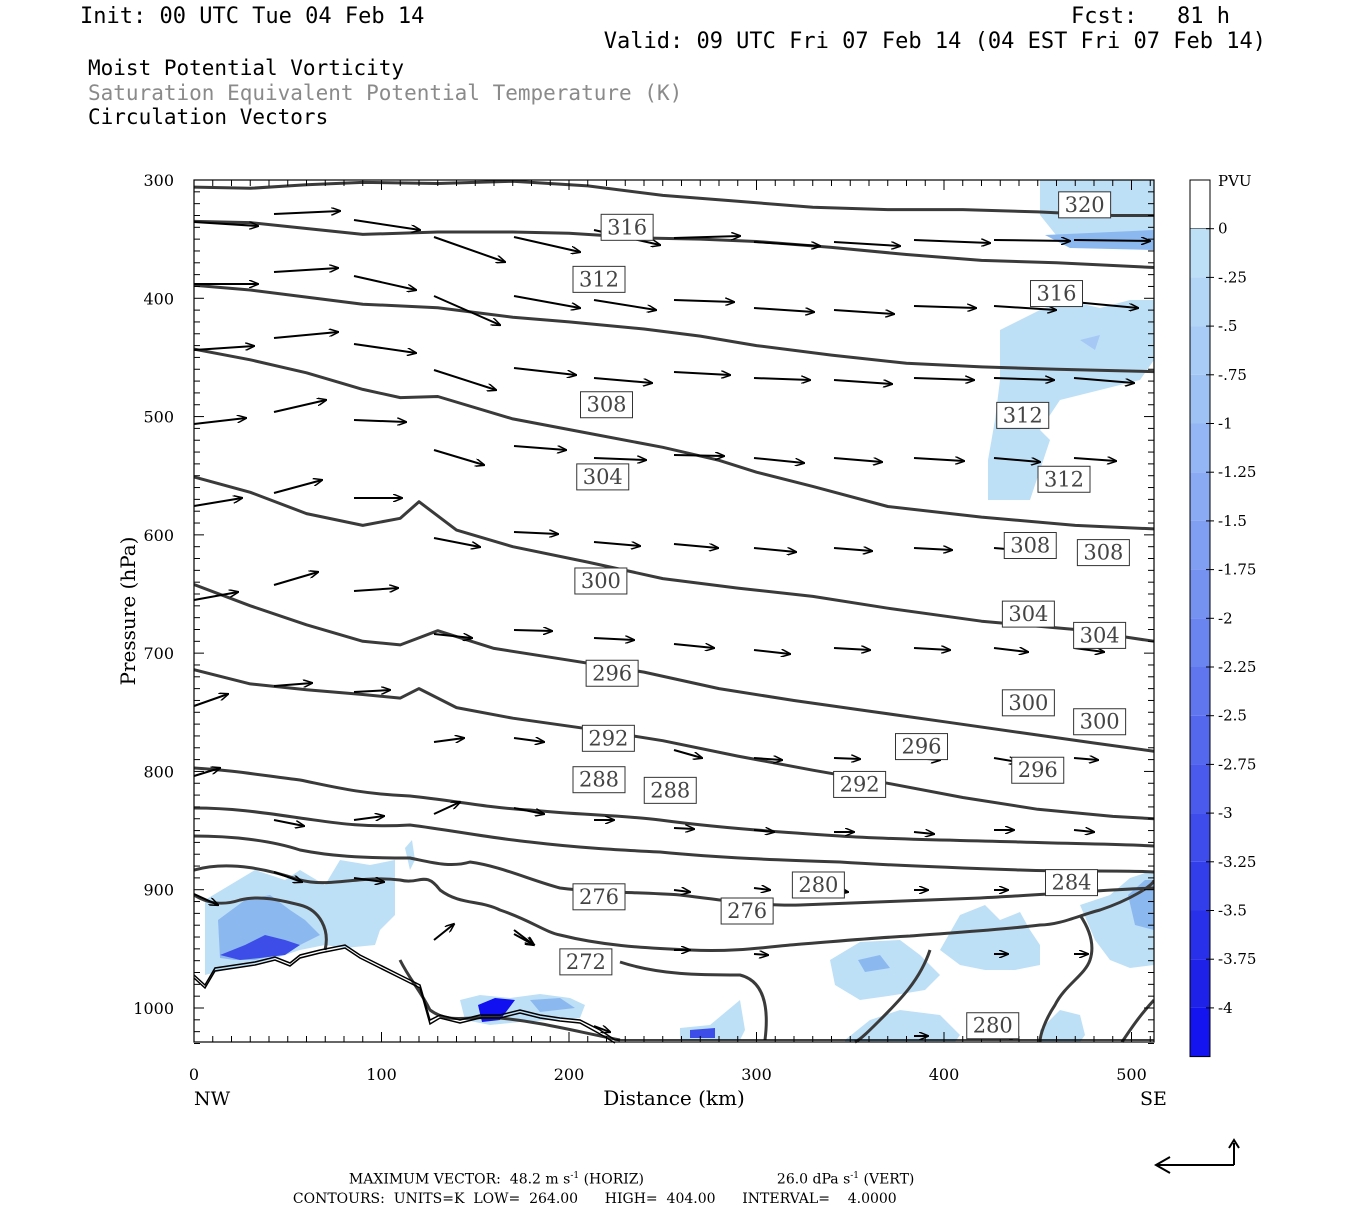 Image resolution: width=1350 pixels, height=1207 pixels. I want to click on contour-label: 304, so click(1028, 614).